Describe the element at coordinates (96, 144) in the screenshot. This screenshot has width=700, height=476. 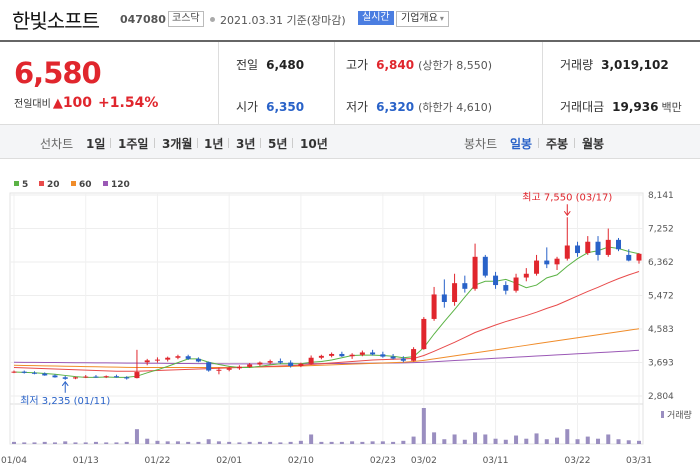
I see `period-1d: 1일` at that location.